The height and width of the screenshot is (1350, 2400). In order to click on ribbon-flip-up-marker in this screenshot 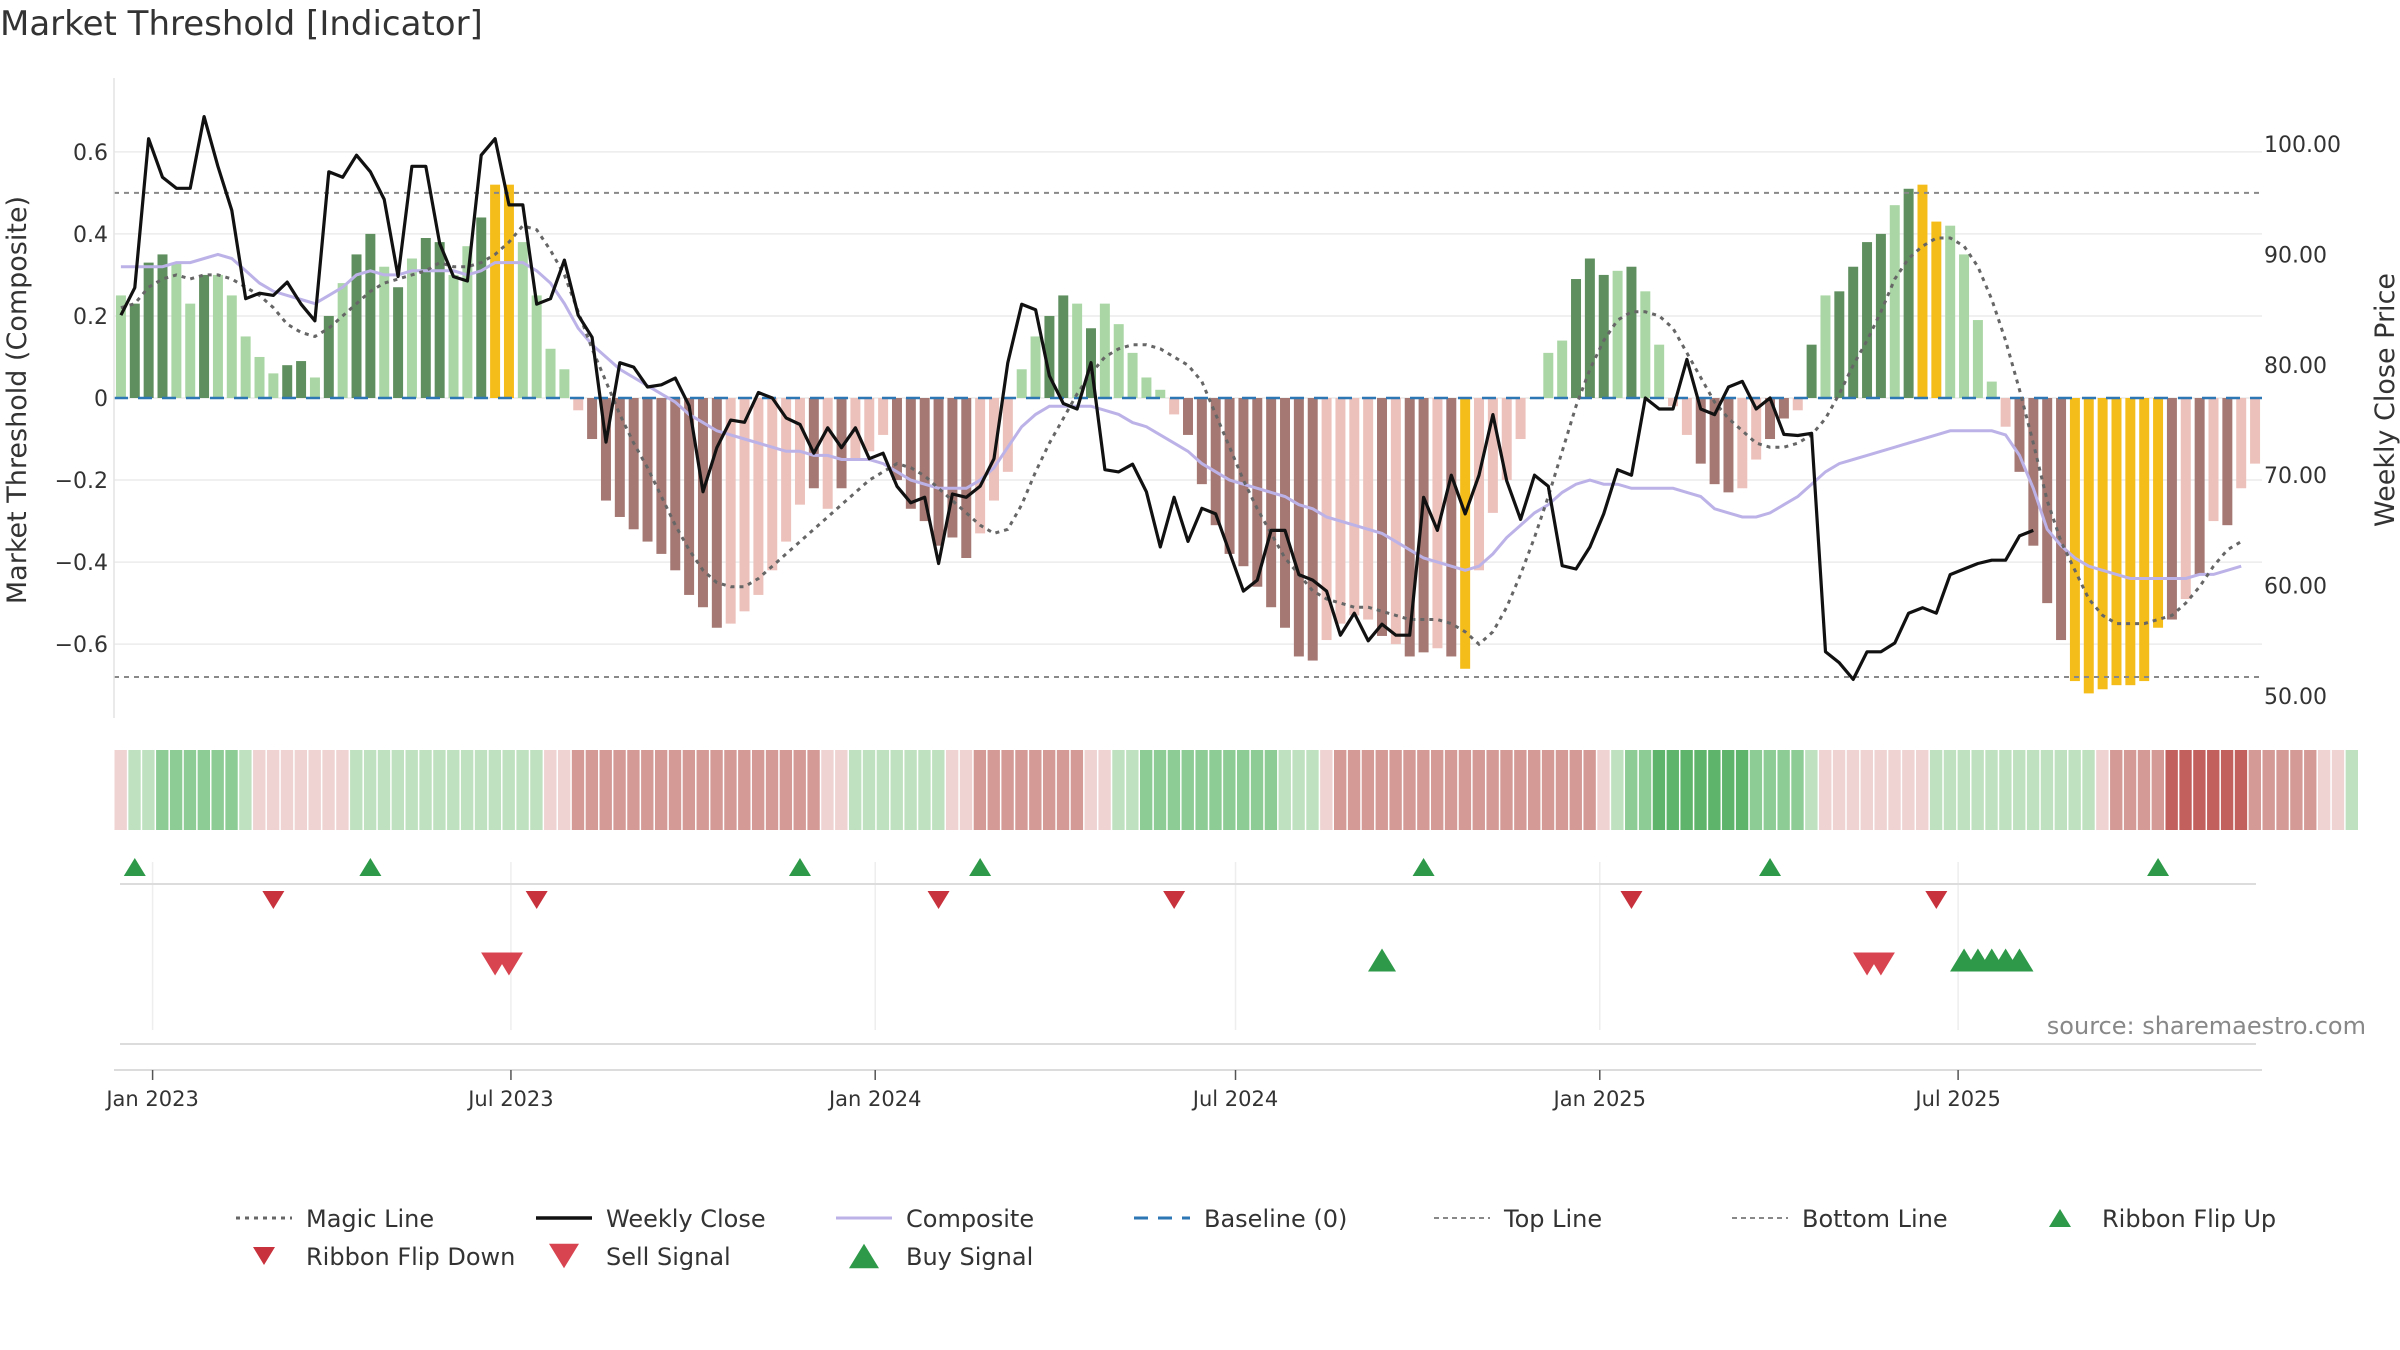, I will do `click(980, 867)`.